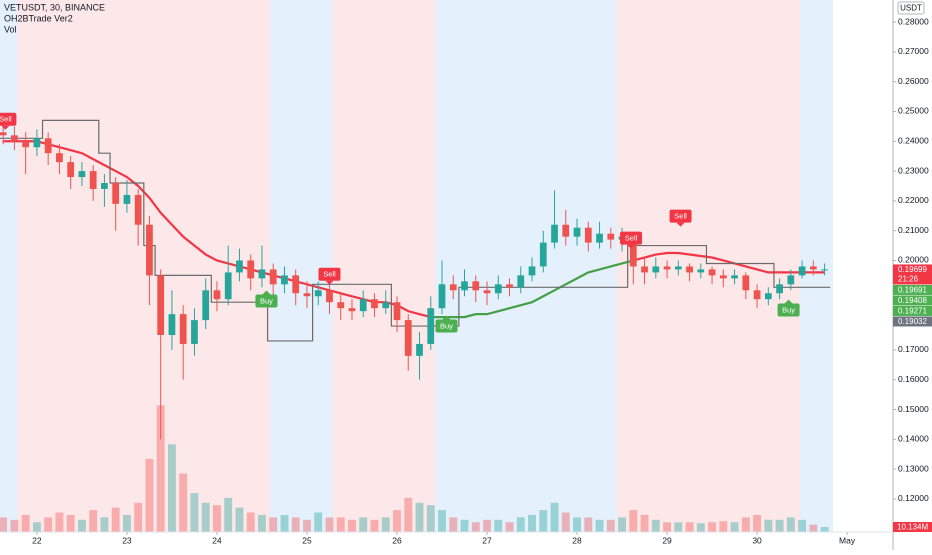  Describe the element at coordinates (532, 289) in the screenshot. I see `indicator-line` at that location.